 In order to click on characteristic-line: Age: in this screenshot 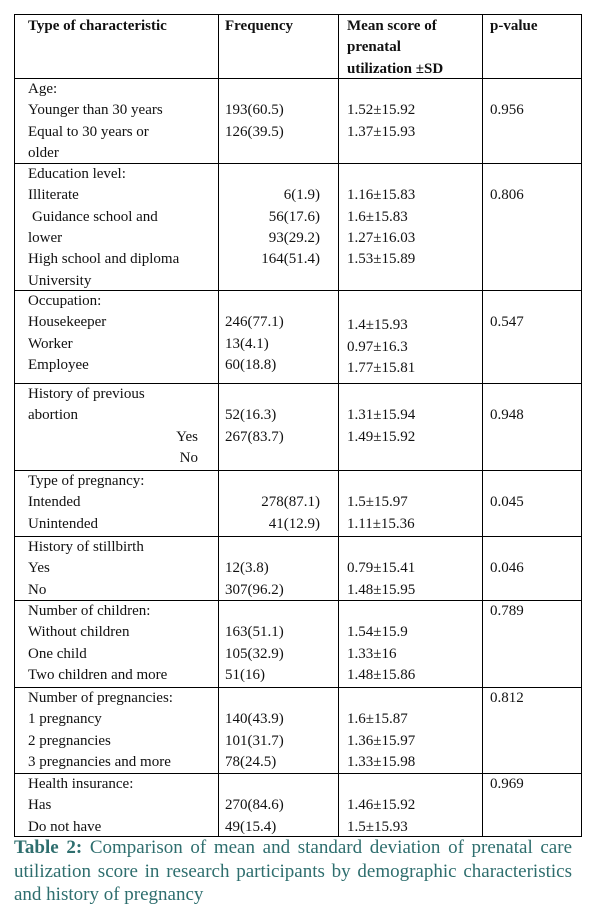, I will do `click(43, 89)`.